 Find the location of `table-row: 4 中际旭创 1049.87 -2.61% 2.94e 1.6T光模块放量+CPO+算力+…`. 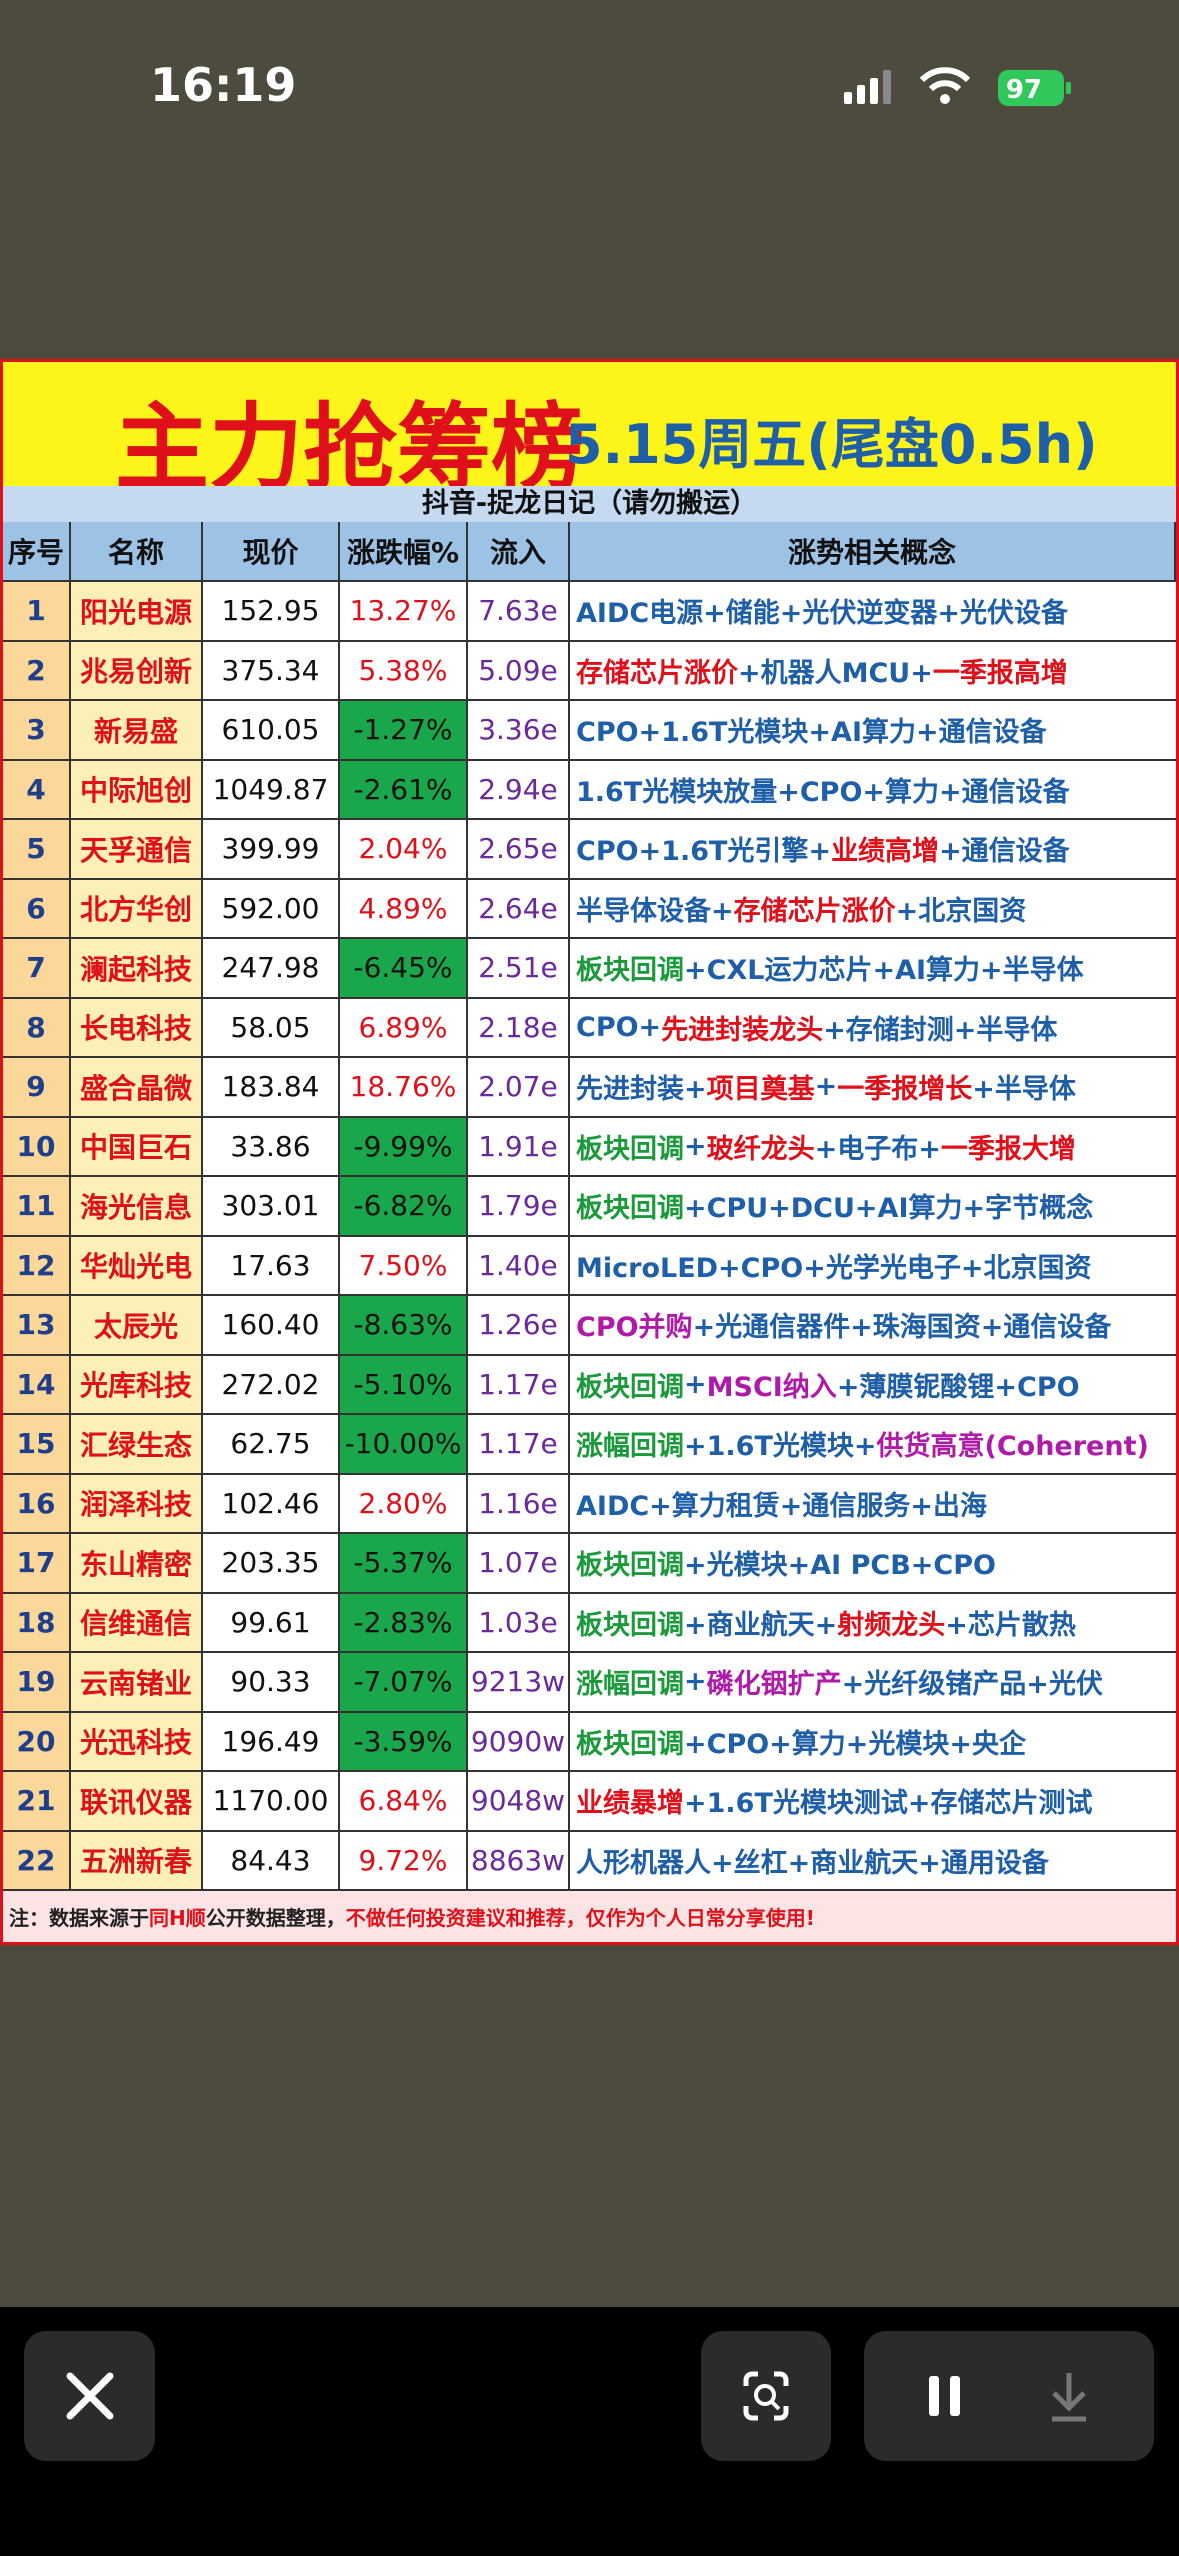

table-row: 4 中际旭创 1049.87 -2.61% 2.94e 1.6T光模块放量+CPO+算力+… is located at coordinates (589, 790).